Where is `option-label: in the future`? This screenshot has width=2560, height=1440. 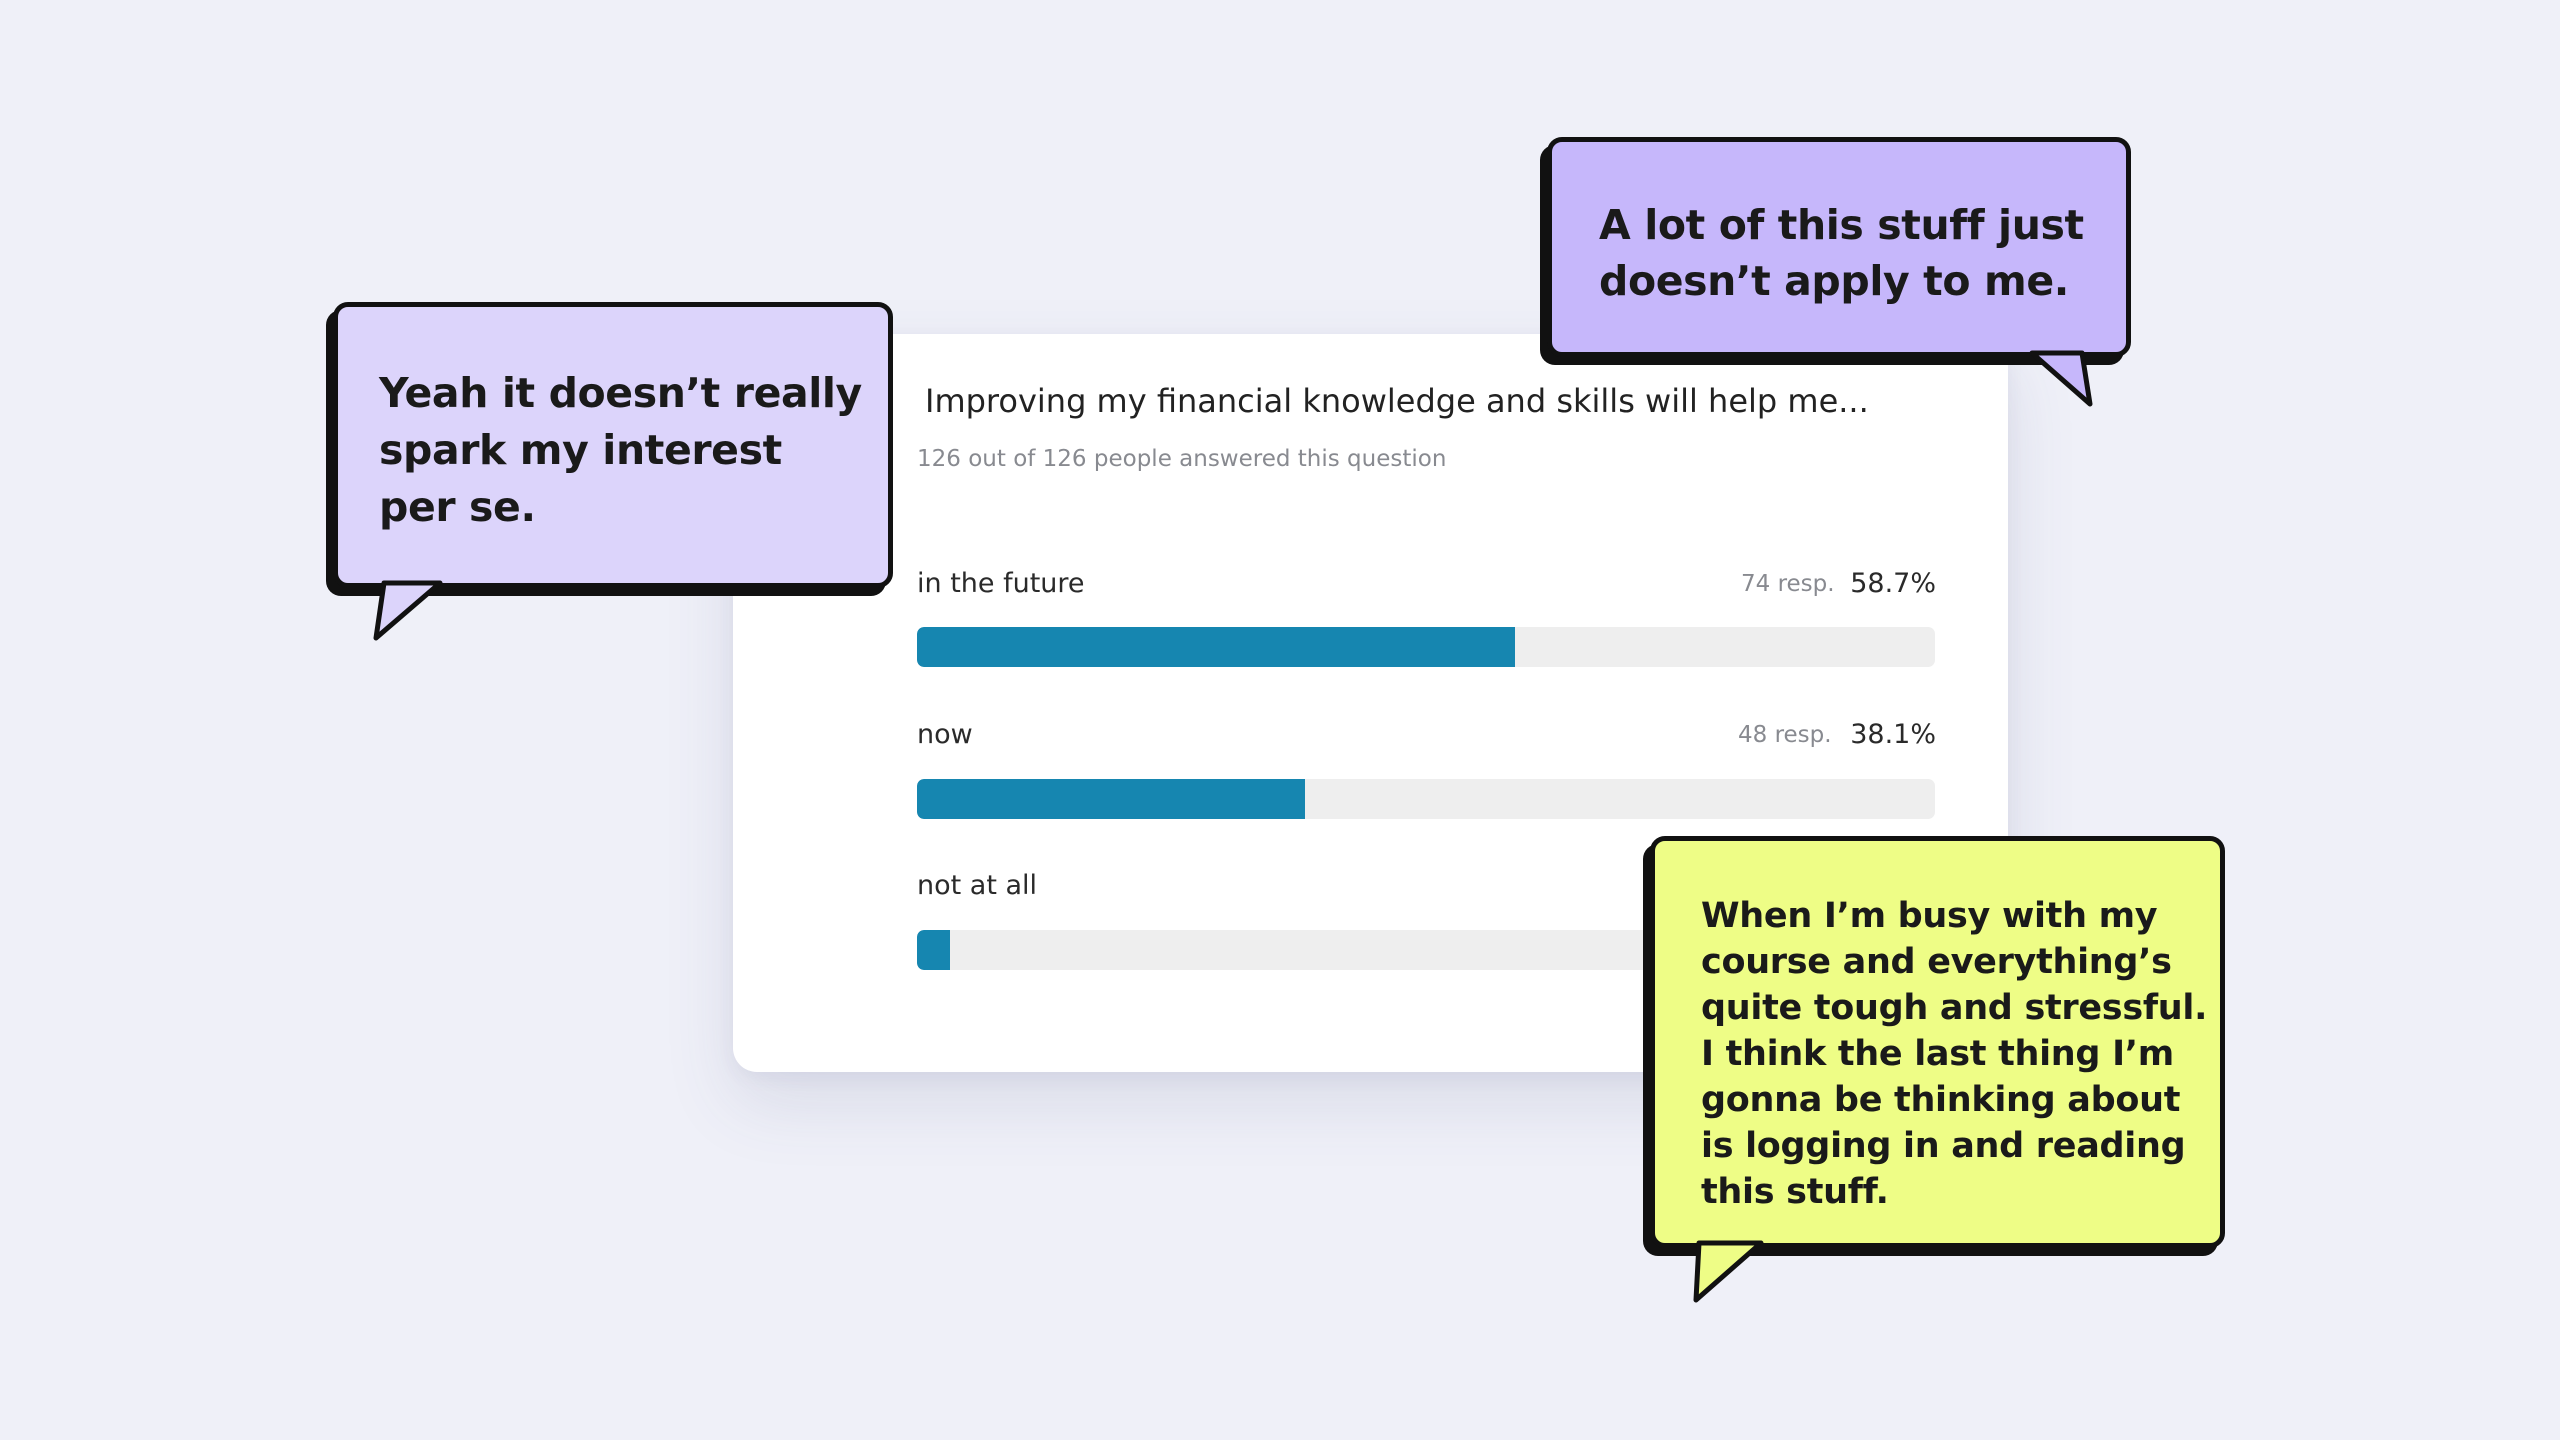 option-label: in the future is located at coordinates (1001, 583).